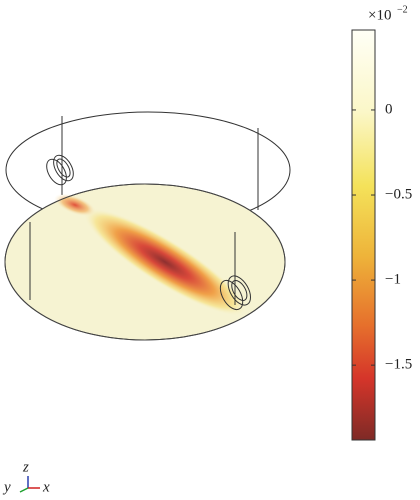 This screenshot has width=420, height=500. What do you see at coordinates (25, 467) in the screenshot?
I see `axis-z-label: z` at bounding box center [25, 467].